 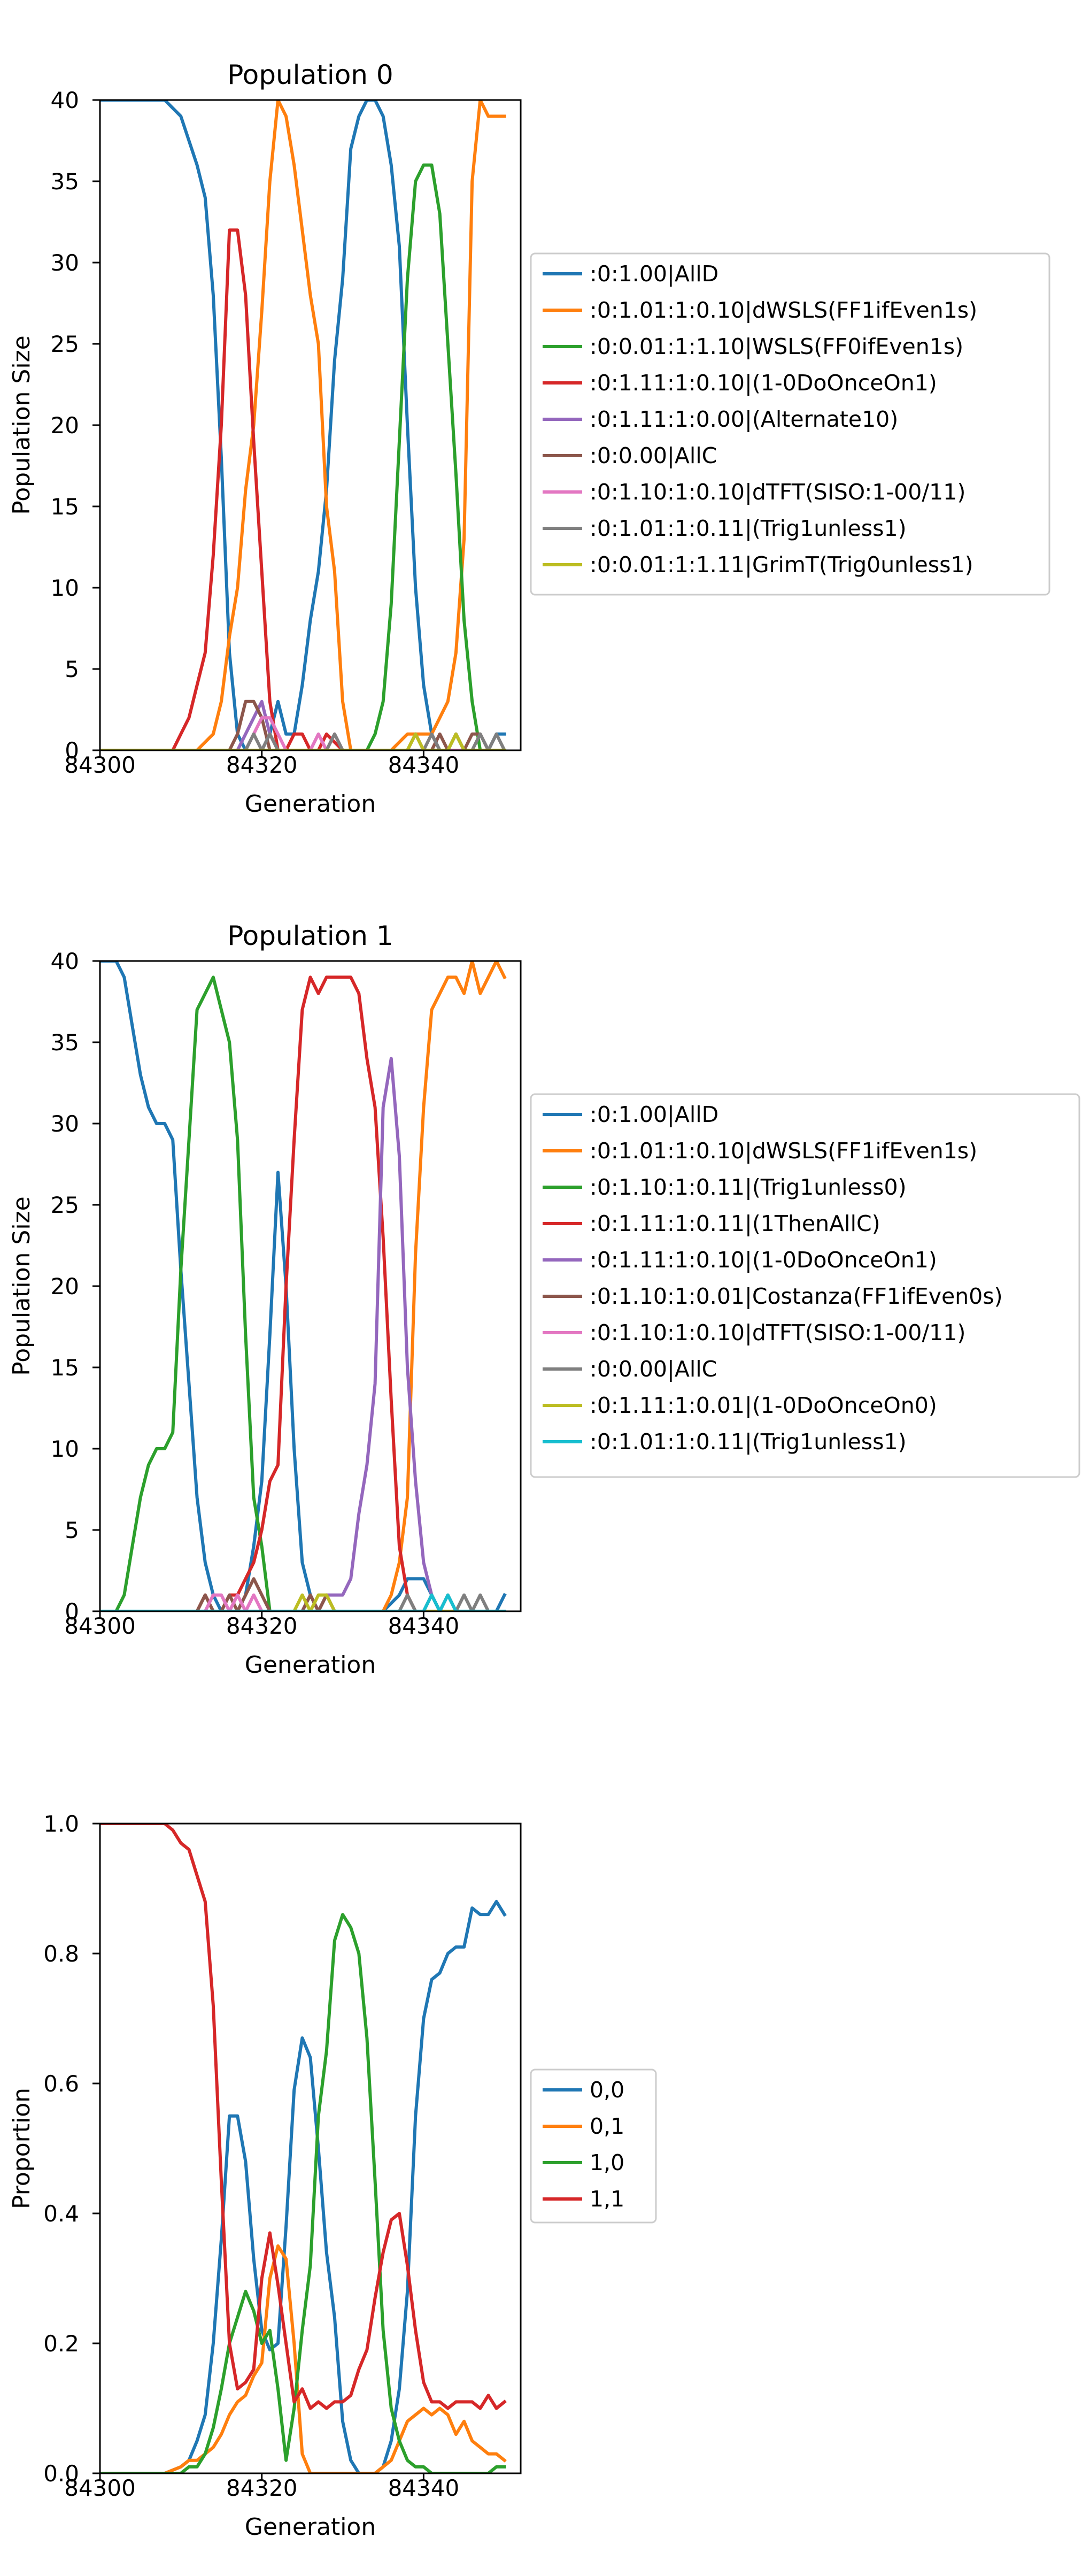 What do you see at coordinates (21, 2148) in the screenshot?
I see `y-axis-label: Proportion` at bounding box center [21, 2148].